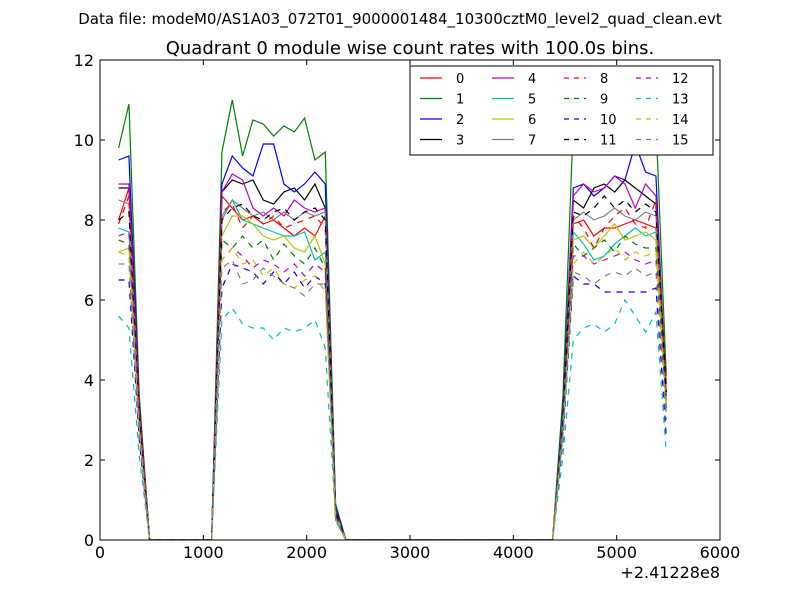  What do you see at coordinates (203, 552) in the screenshot?
I see `x-tick-label: 1000` at bounding box center [203, 552].